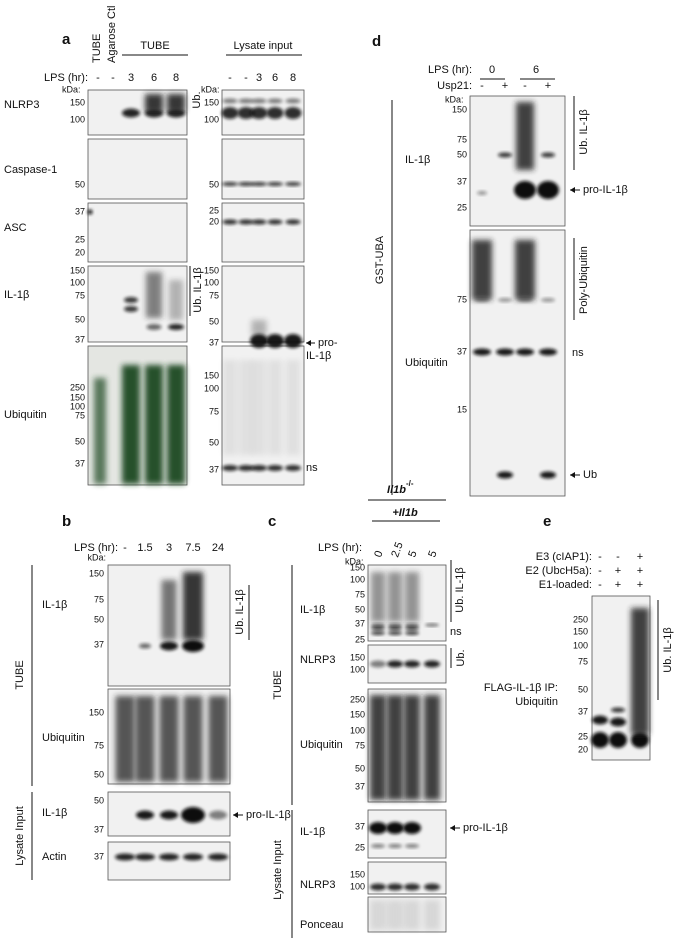 The height and width of the screenshot is (943, 685). Describe the element at coordinates (565, 585) in the screenshot. I see `condition-label: E1-loaded:` at that location.